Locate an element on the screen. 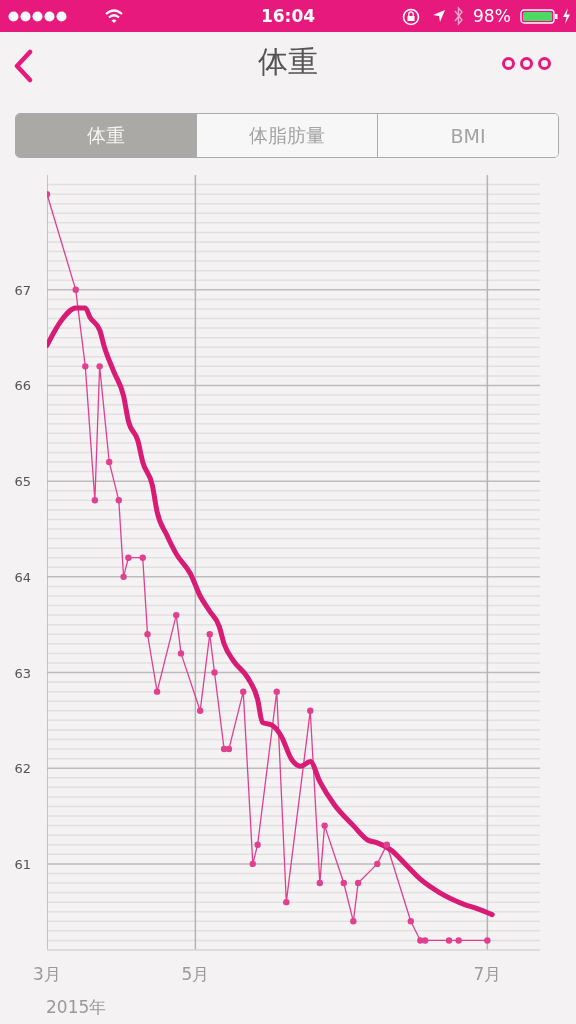 Image resolution: width=576 pixels, height=1024 pixels. chart-title: 体重 is located at coordinates (288, 62).